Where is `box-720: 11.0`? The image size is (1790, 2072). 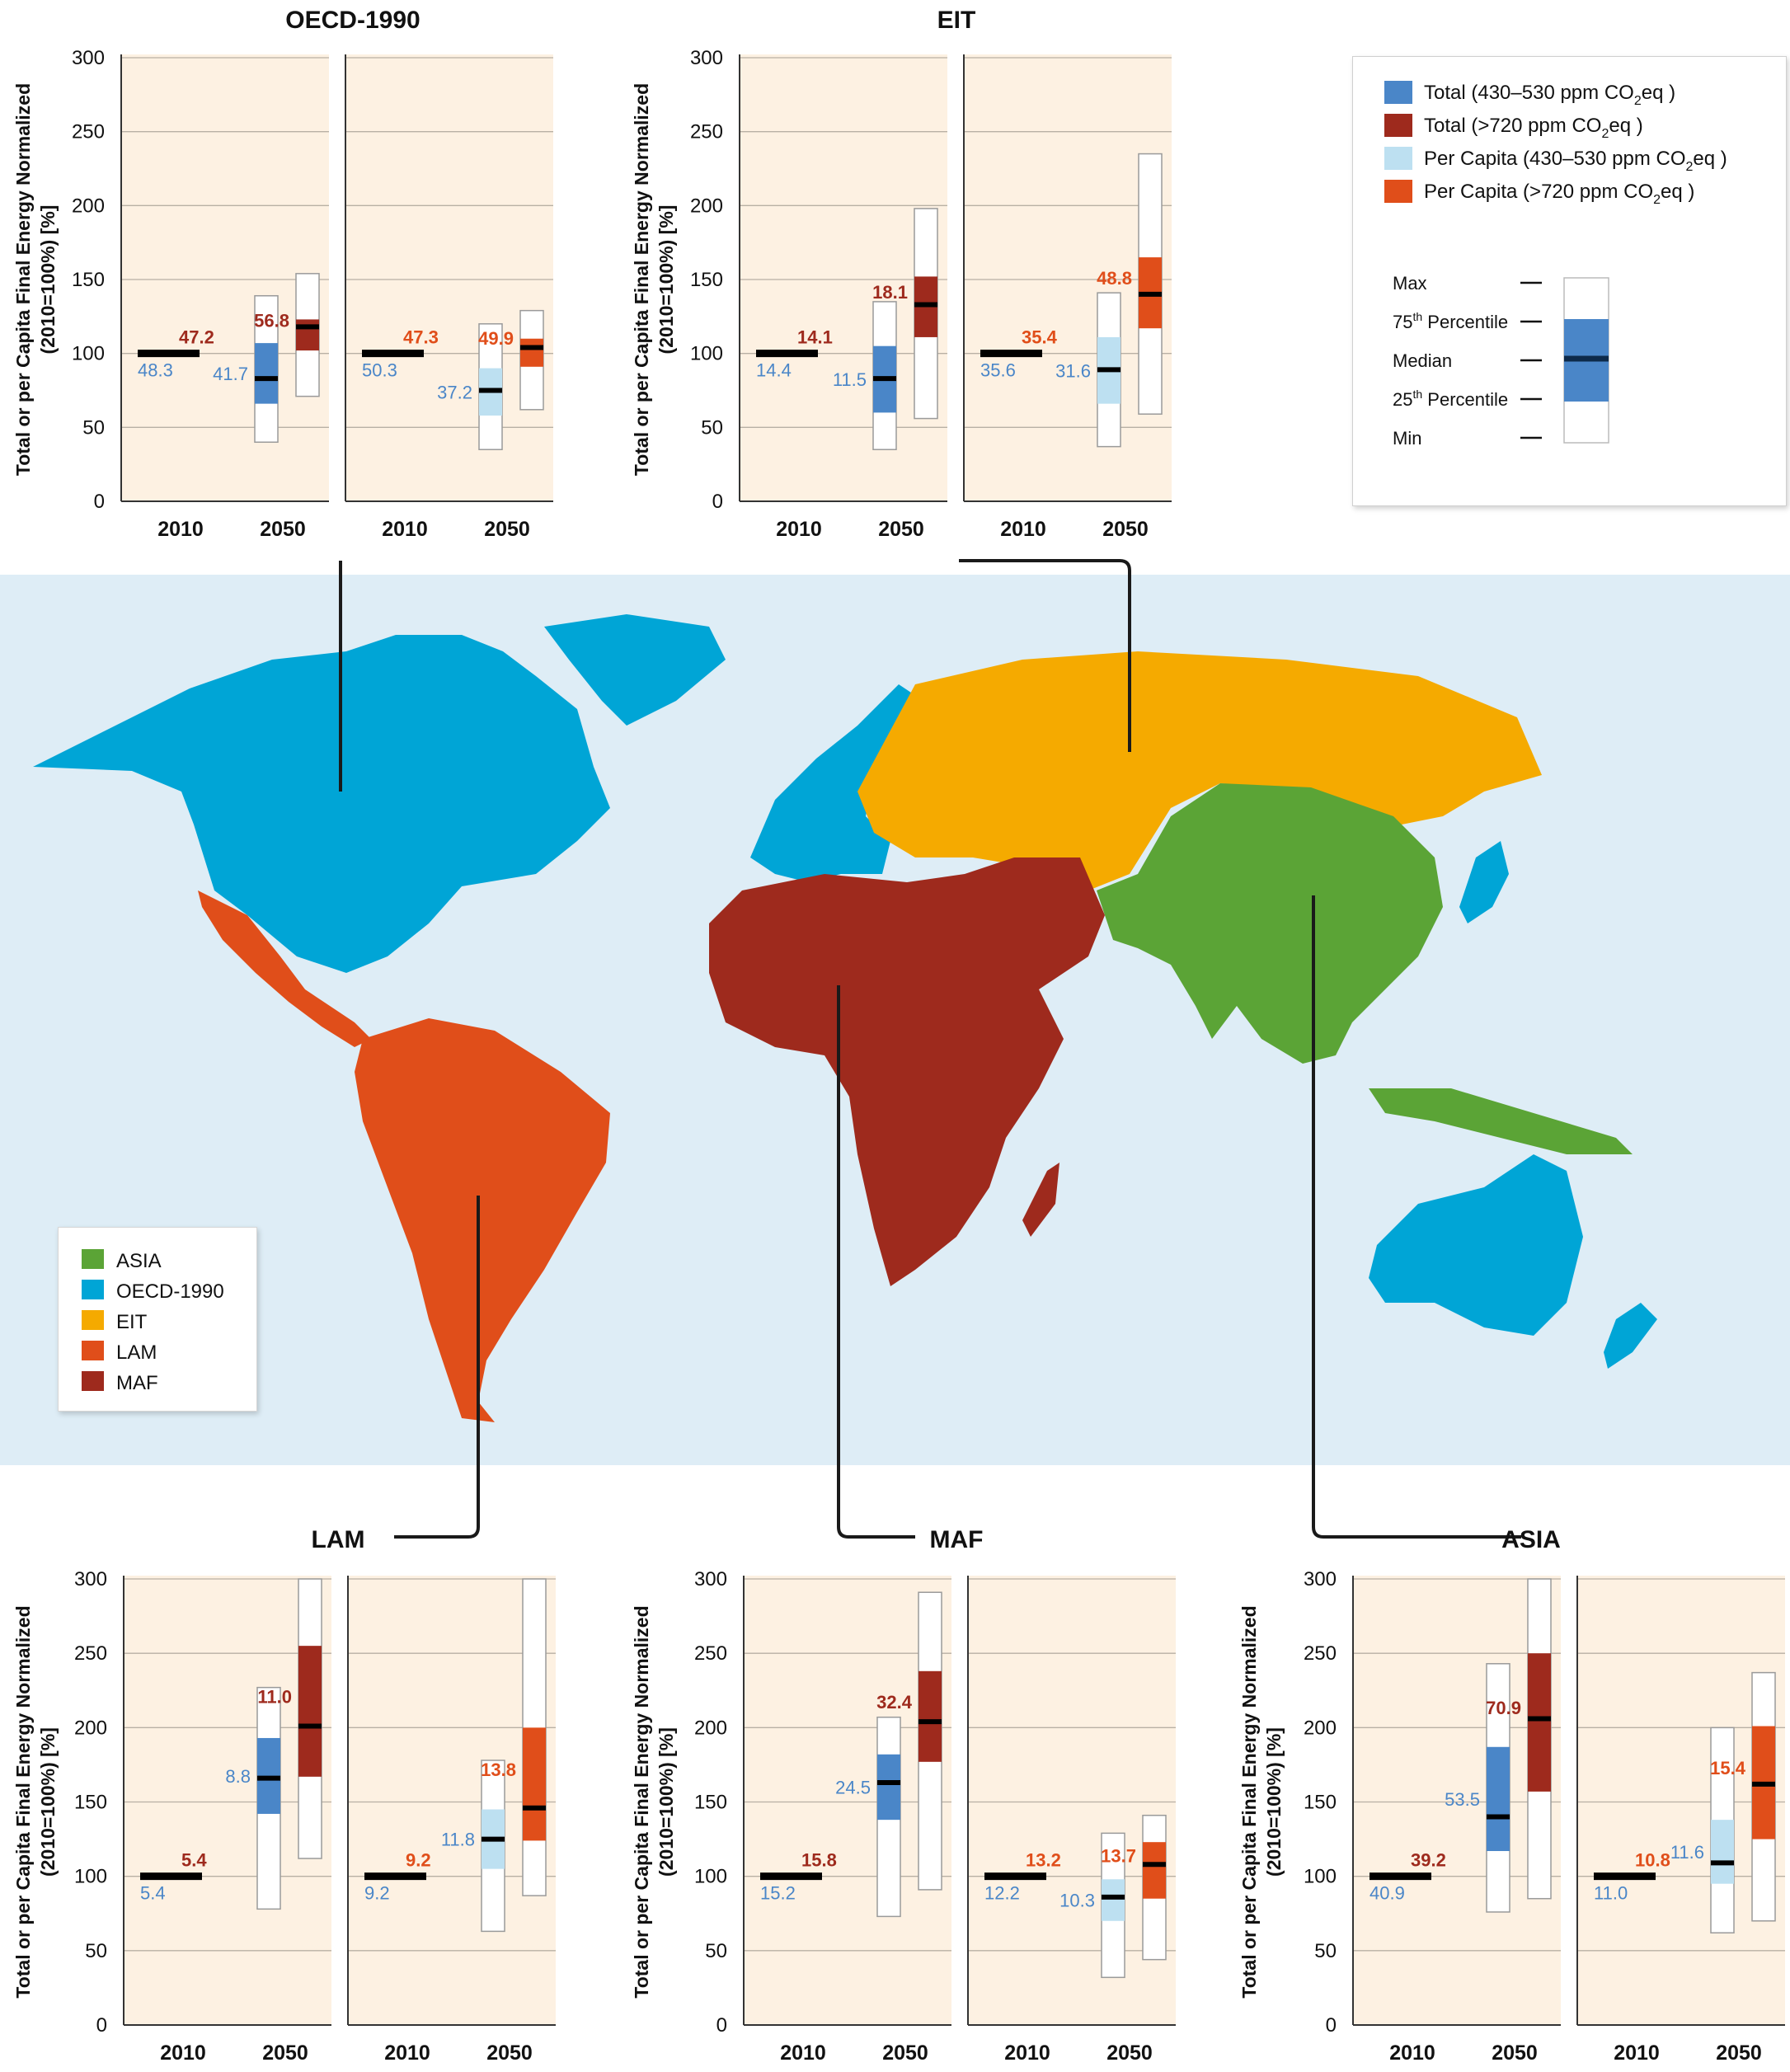
box-720: 11.0 is located at coordinates (289, 1719).